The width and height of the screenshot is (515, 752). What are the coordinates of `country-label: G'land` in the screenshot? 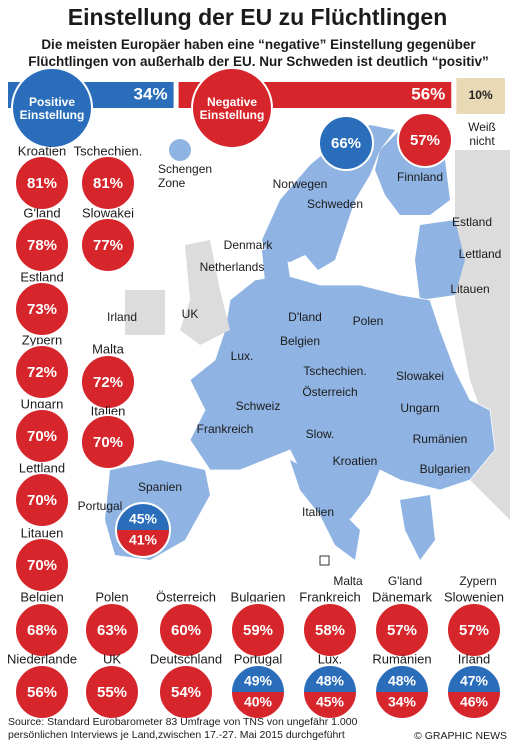 It's located at (41, 212).